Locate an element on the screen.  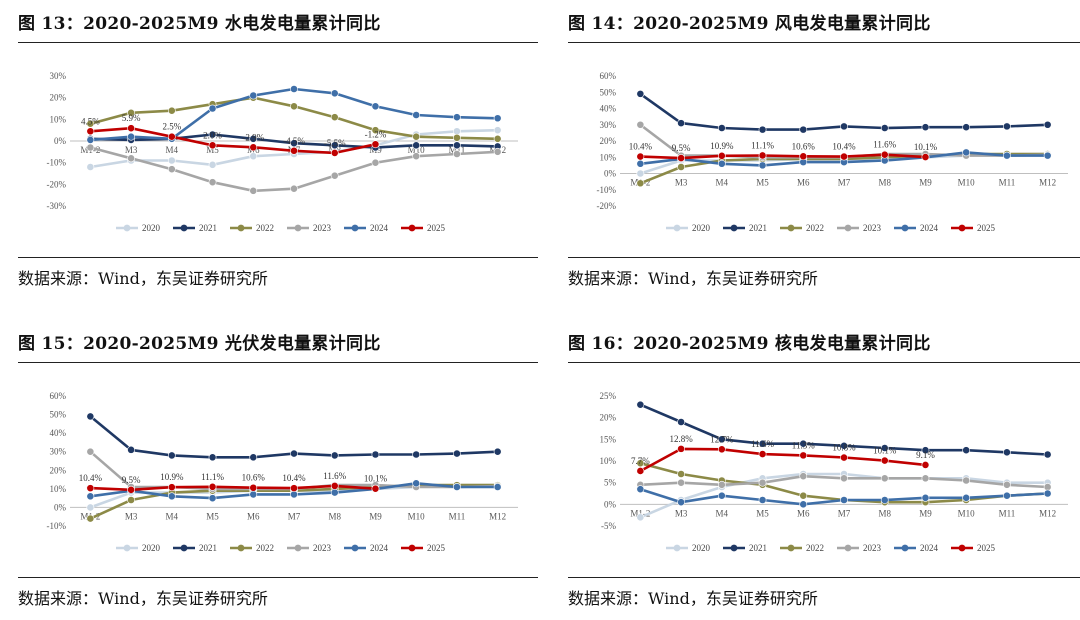
x-tick-label: M7 is located at coordinates (294, 516).